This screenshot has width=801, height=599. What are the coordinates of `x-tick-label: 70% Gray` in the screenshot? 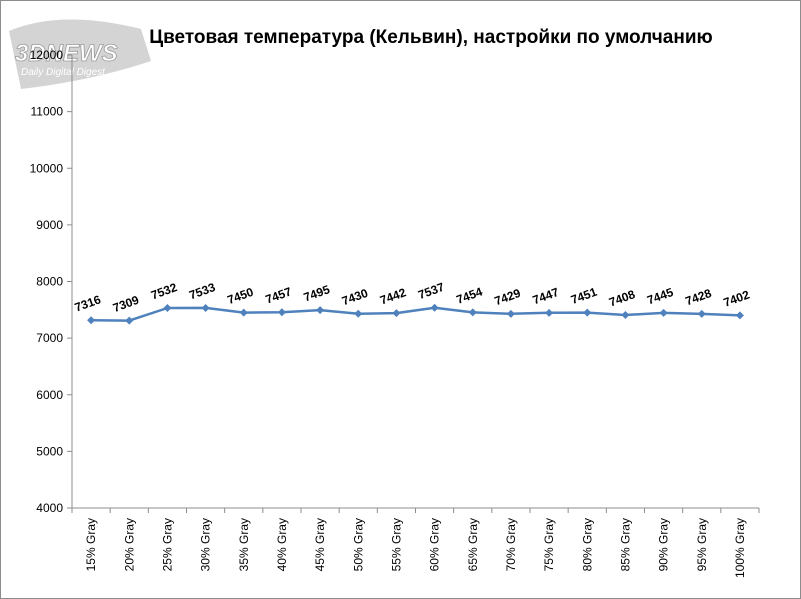 It's located at (511, 544).